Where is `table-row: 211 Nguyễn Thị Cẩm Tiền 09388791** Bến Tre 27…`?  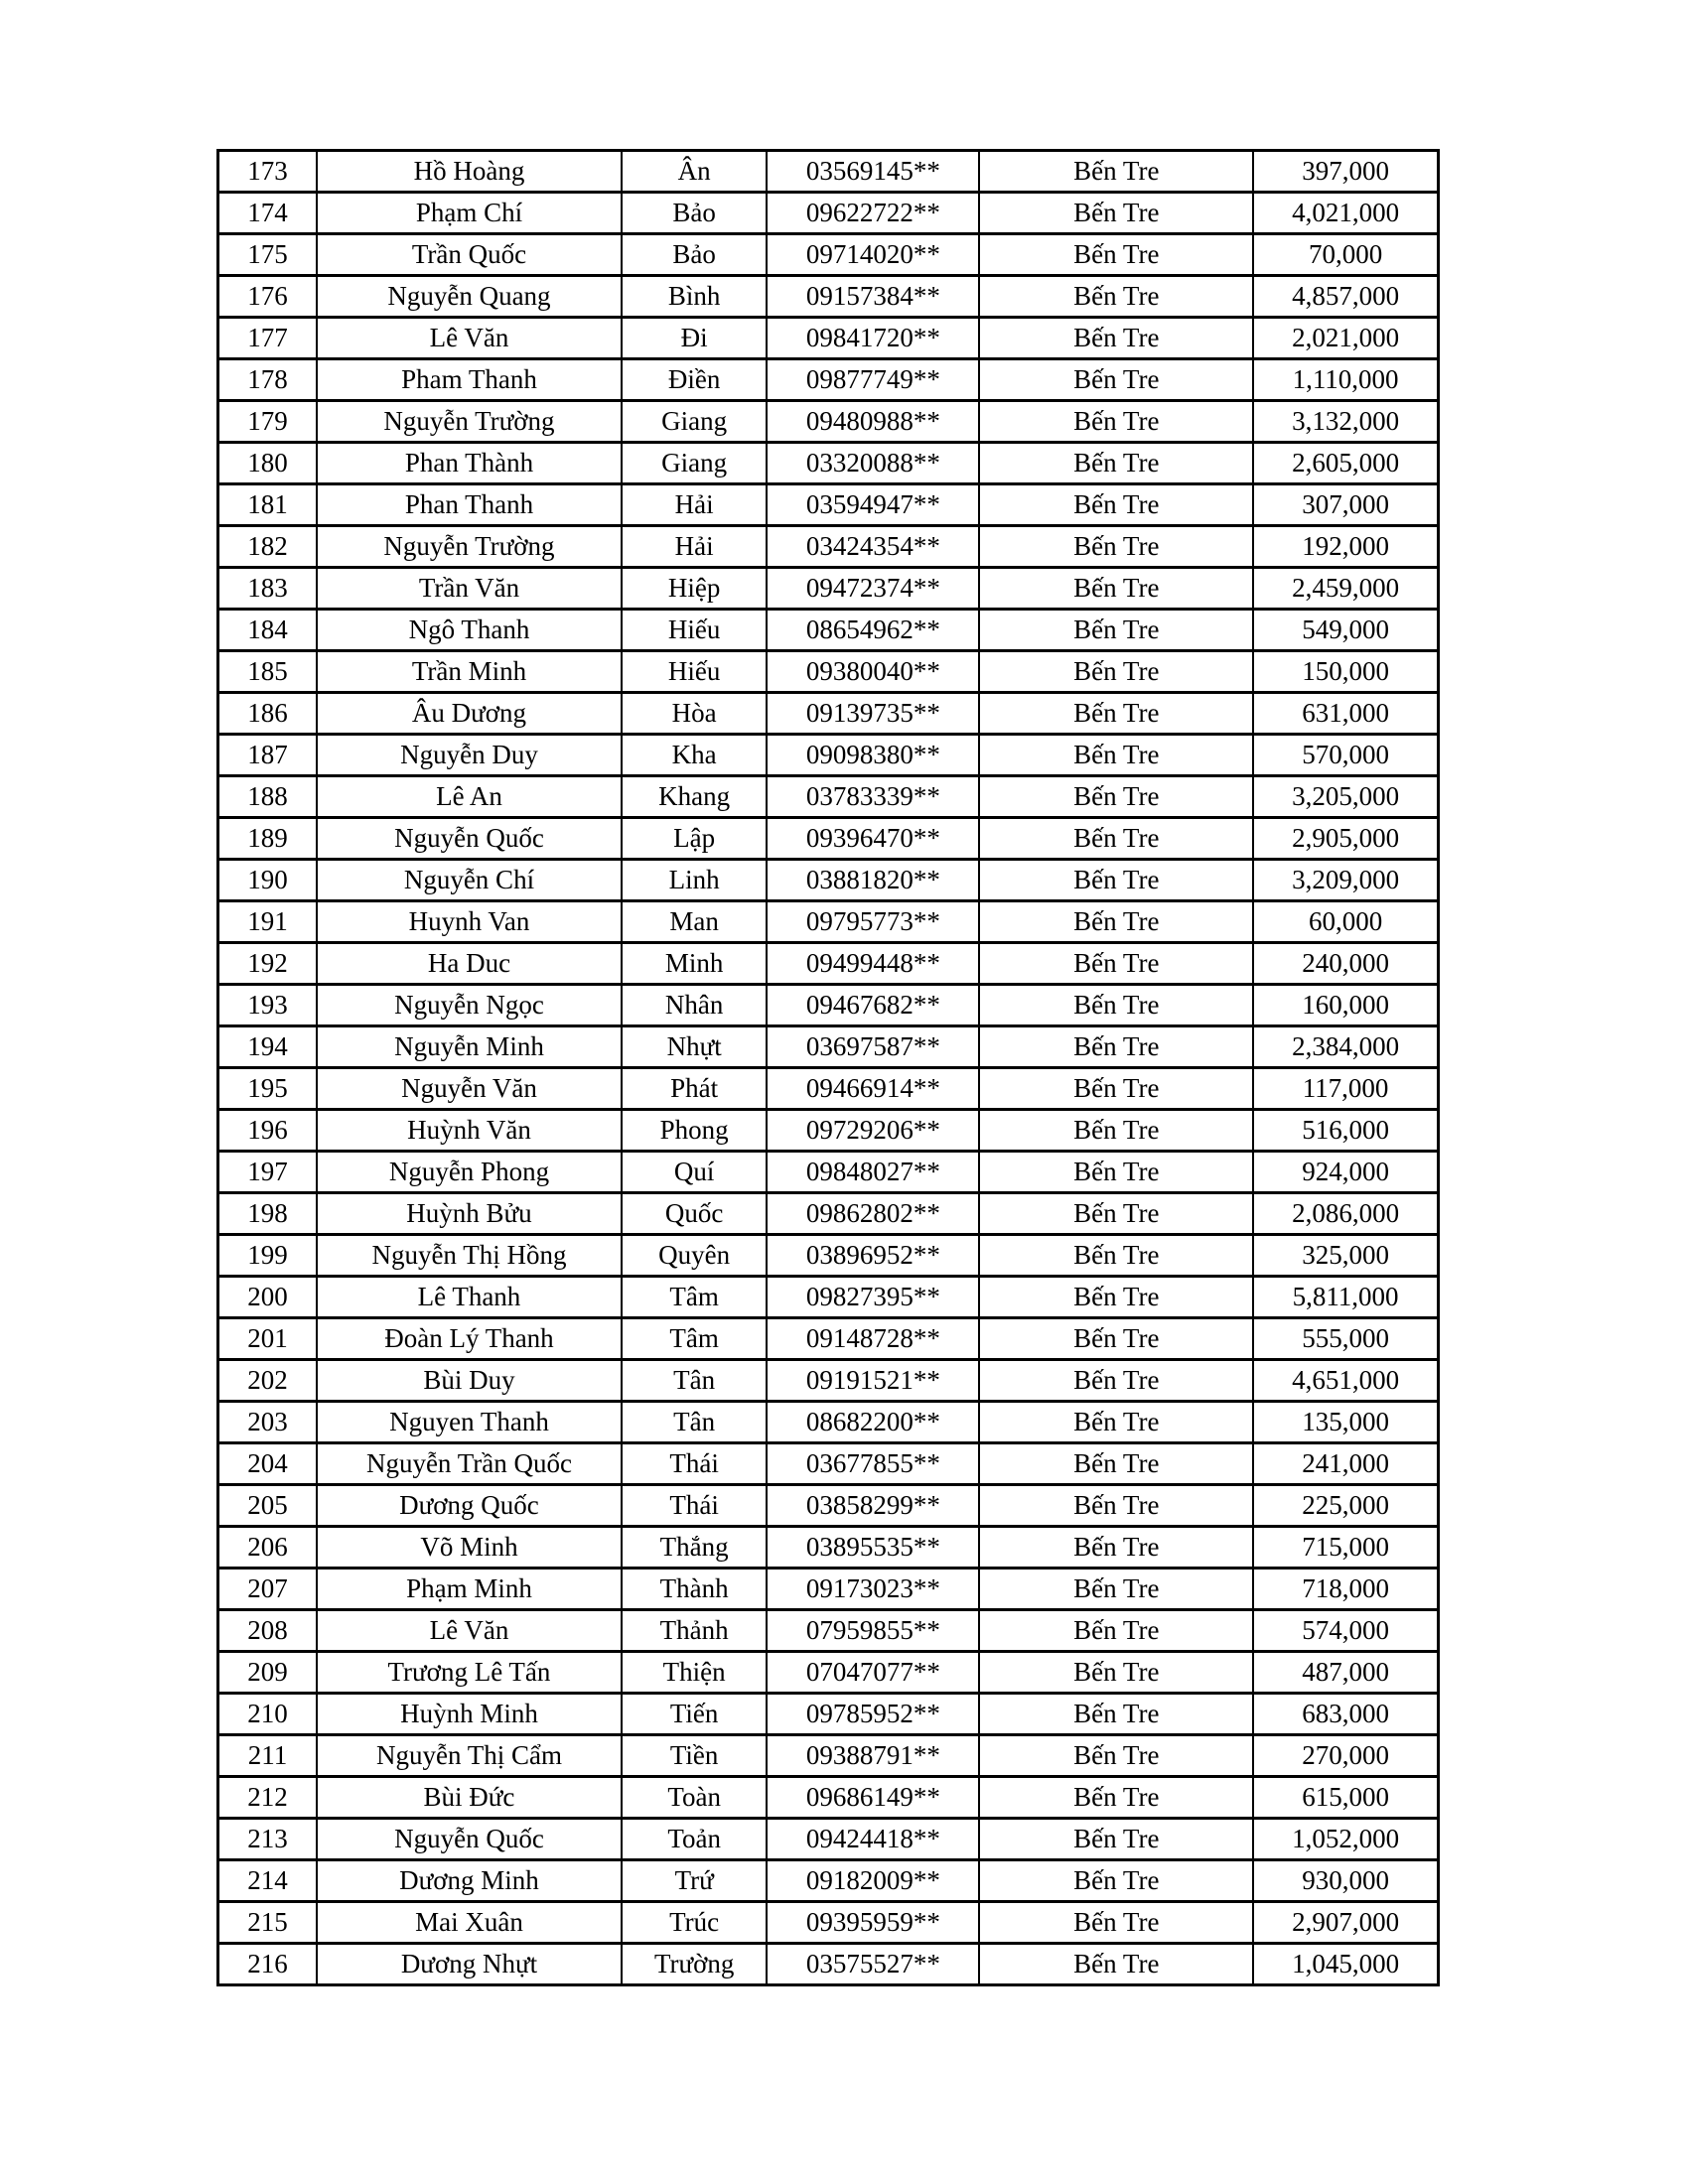
table-row: 211 Nguyễn Thị Cẩm Tiền 09388791** Bến Tre 27… is located at coordinates (828, 1755).